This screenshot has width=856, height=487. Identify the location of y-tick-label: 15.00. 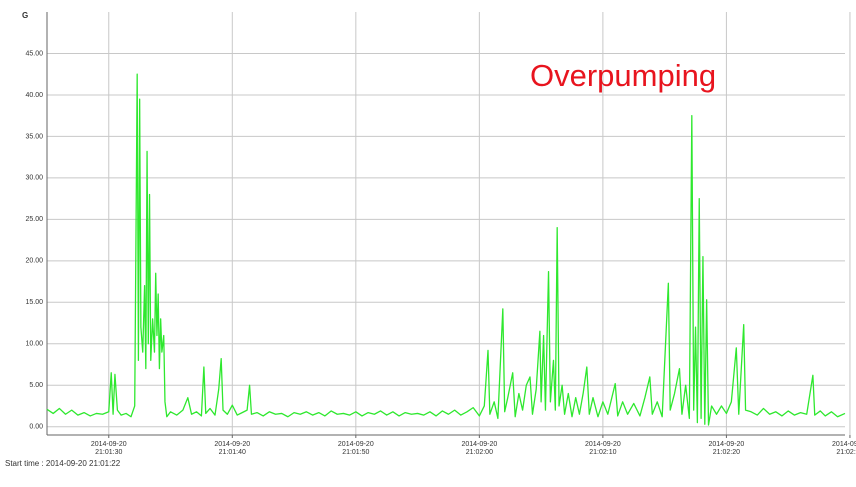
(34, 302).